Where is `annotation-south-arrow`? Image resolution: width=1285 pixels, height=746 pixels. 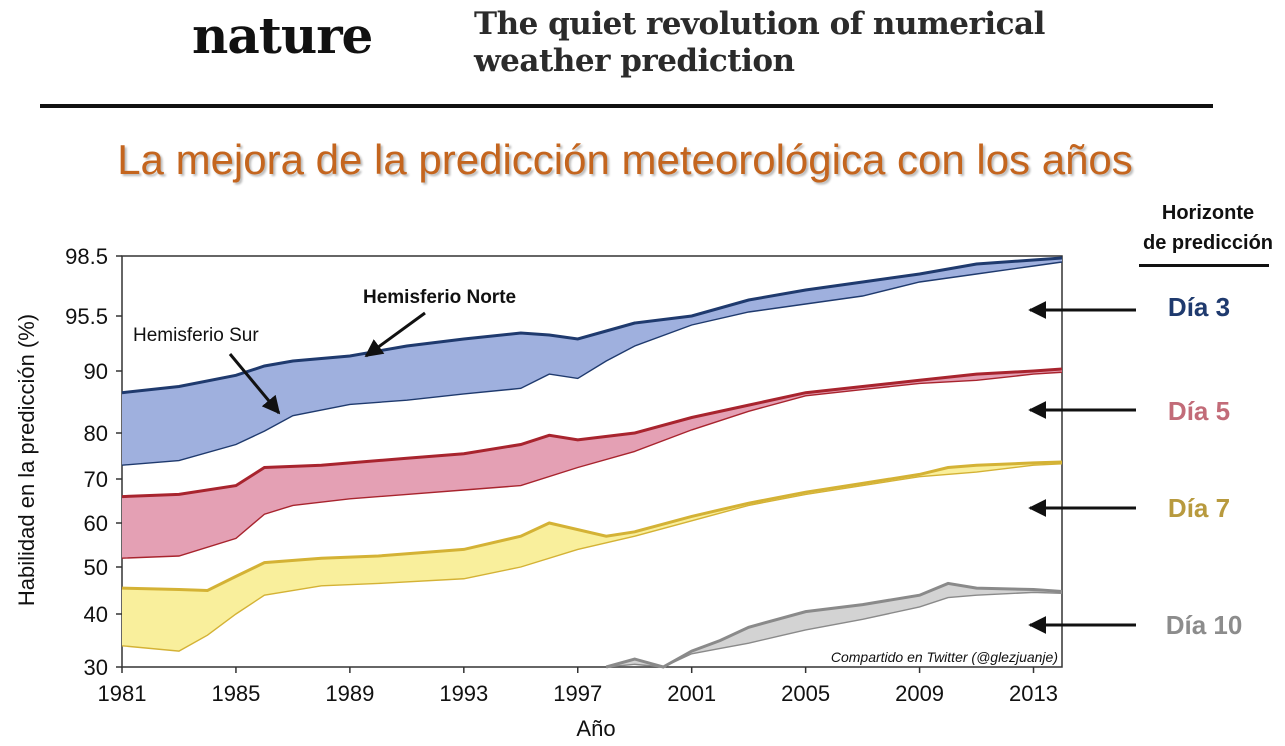 annotation-south-arrow is located at coordinates (254, 384).